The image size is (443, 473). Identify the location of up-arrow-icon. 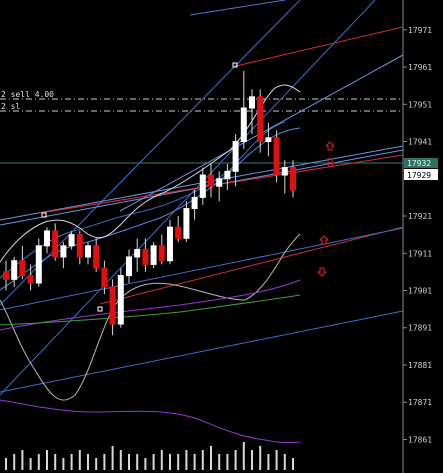
(324, 240).